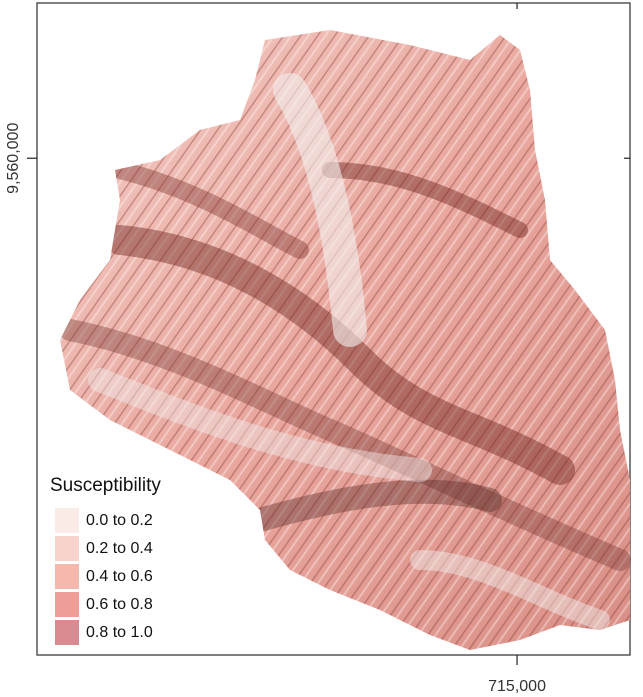 The image size is (643, 697). Describe the element at coordinates (119, 520) in the screenshot. I see `legend-label: 0.0 to 0.2` at that location.